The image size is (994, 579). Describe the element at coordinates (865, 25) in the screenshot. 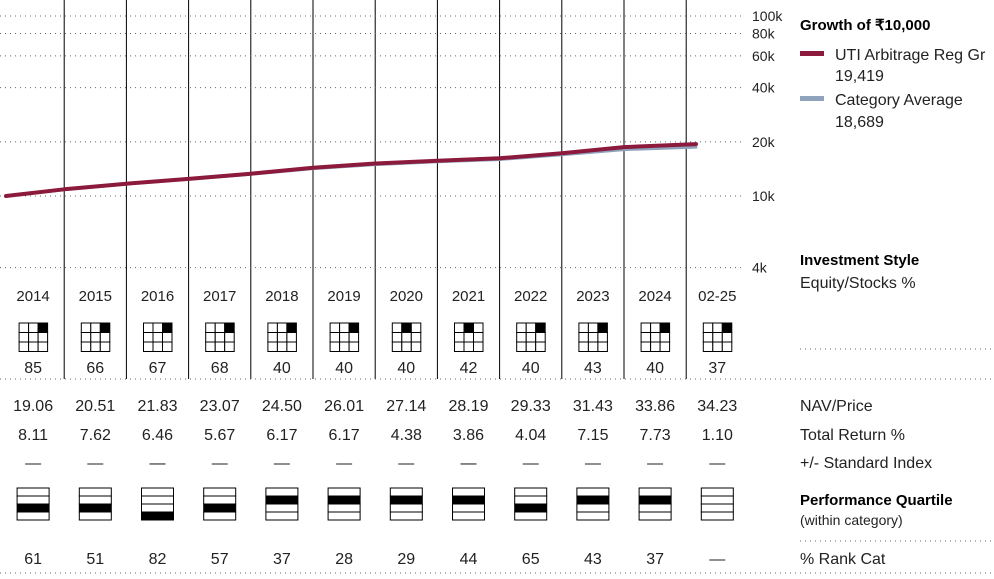

I see `chart-title: Growth of ₹10,000` at that location.